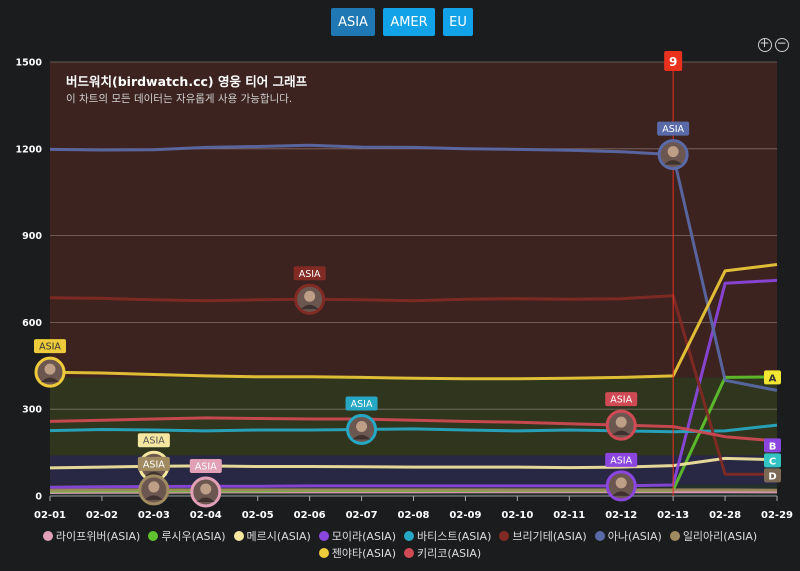  What do you see at coordinates (32, 323) in the screenshot?
I see `y-tick-label: 600` at bounding box center [32, 323].